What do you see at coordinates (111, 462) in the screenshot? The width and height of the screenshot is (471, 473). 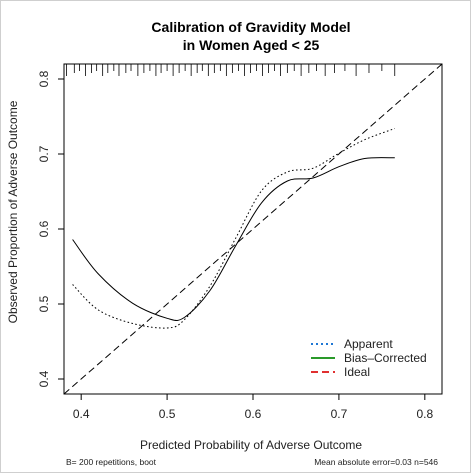 I see `footer-left: B= 200 repetitions, boot` at bounding box center [111, 462].